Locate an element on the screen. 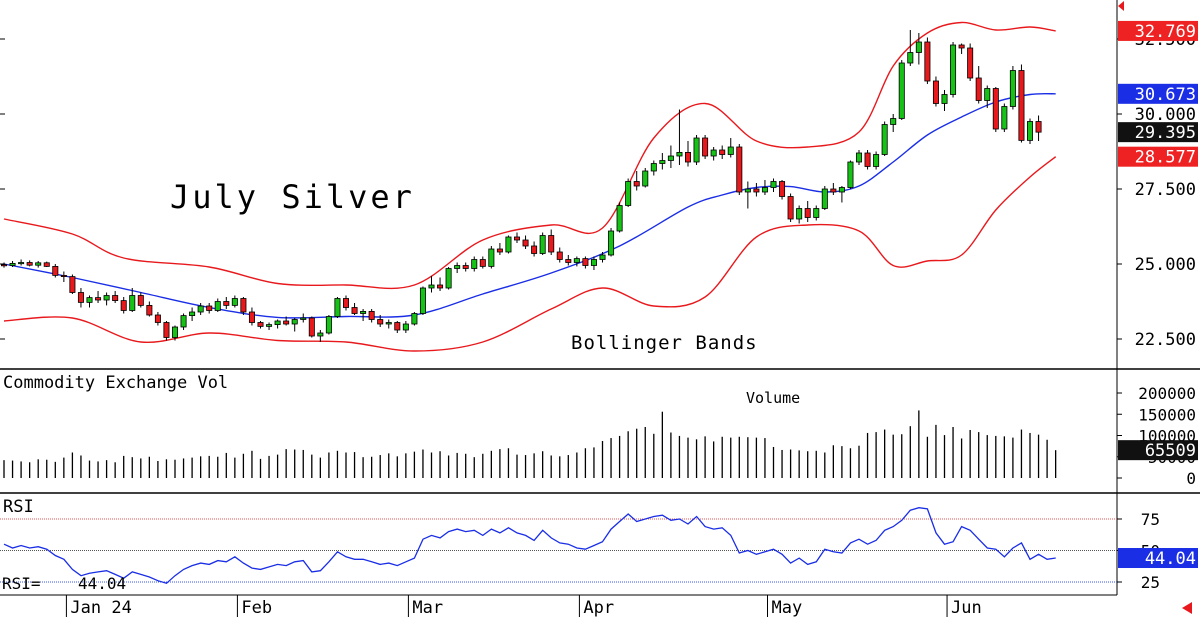  volume-marker-bg is located at coordinates (1158, 450).